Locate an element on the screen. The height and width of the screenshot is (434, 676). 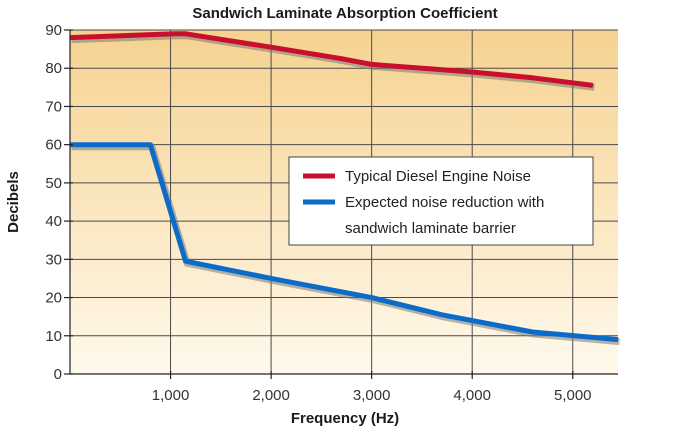
x-tick-label-2: 3,000 is located at coordinates (372, 395).